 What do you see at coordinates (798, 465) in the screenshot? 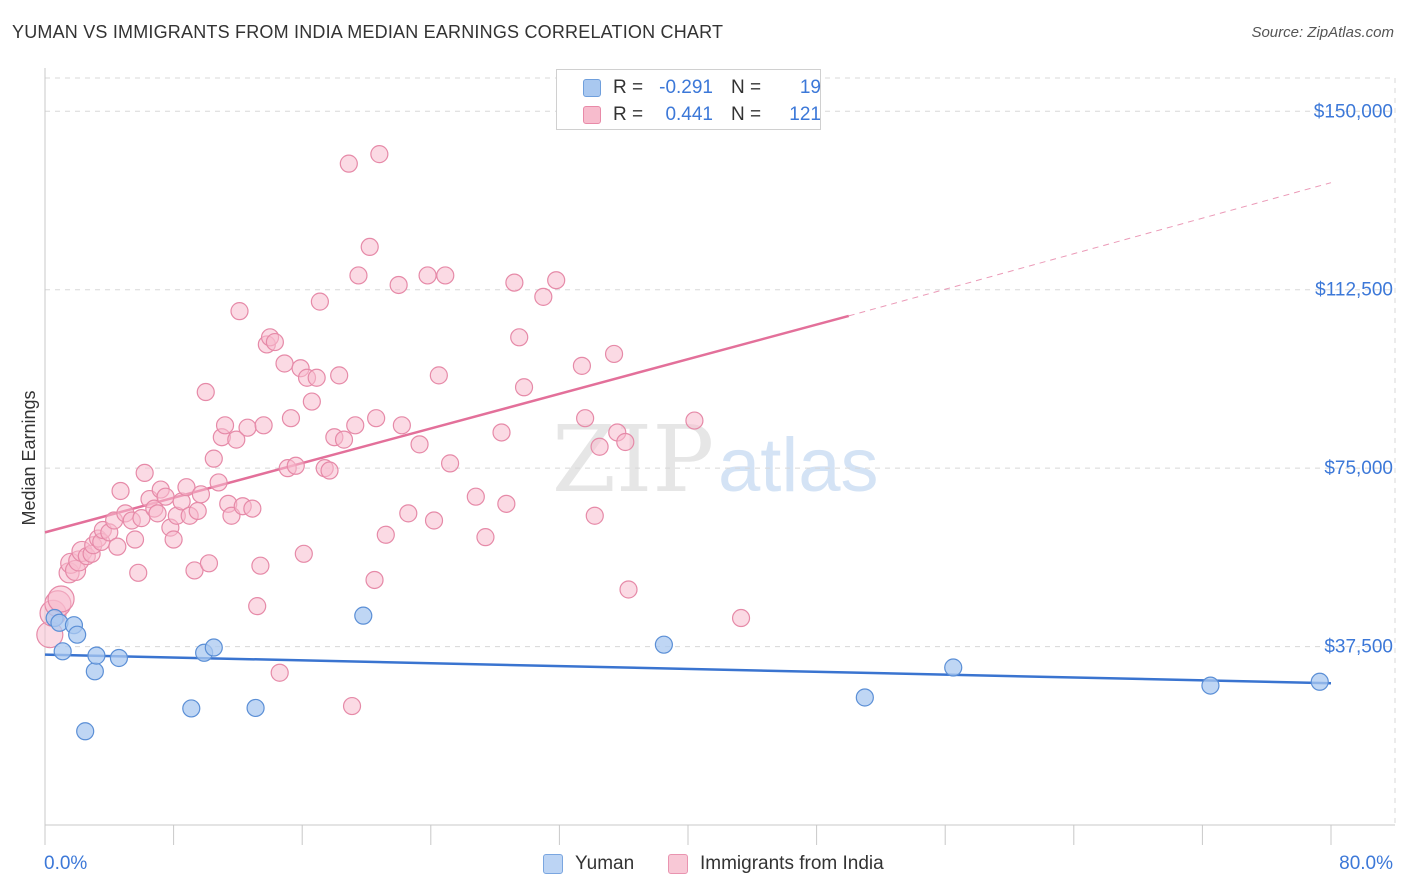
I see `watermark-atlas: atlas` at bounding box center [798, 465].